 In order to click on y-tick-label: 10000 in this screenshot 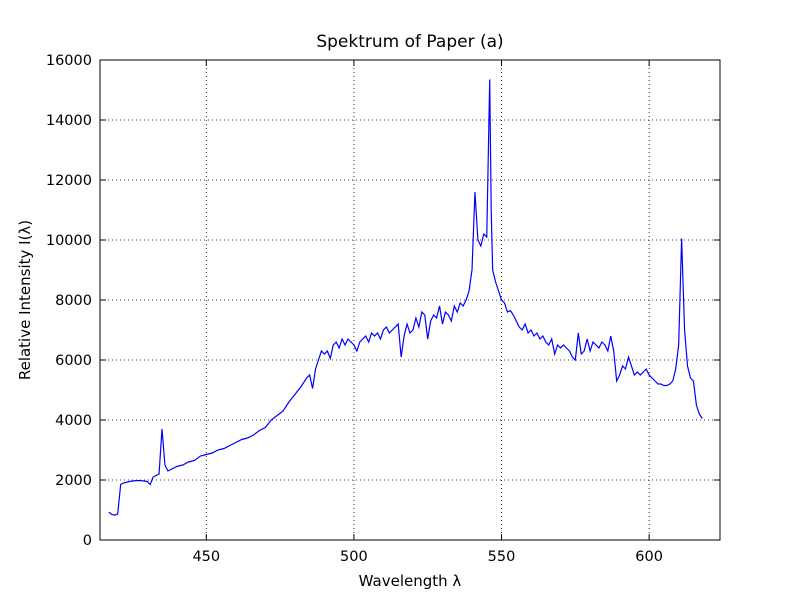, I will do `click(69, 241)`.